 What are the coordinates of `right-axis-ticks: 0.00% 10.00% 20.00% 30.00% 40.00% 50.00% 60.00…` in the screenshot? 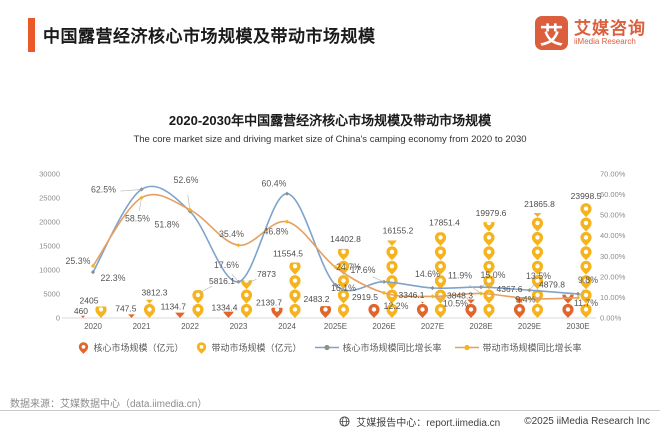 It's located at (613, 246).